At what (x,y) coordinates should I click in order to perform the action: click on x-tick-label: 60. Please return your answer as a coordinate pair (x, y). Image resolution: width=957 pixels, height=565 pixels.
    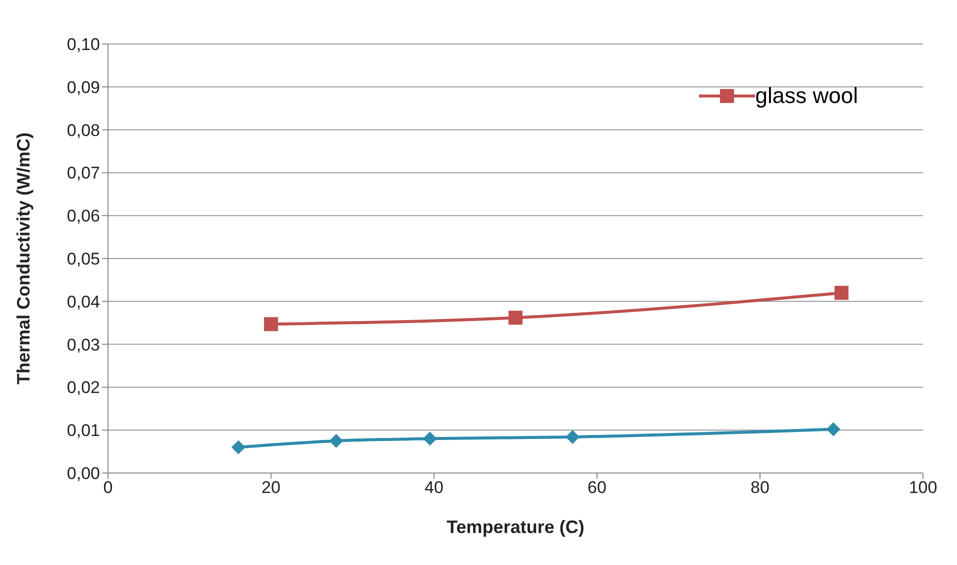
    Looking at the image, I should click on (597, 488).